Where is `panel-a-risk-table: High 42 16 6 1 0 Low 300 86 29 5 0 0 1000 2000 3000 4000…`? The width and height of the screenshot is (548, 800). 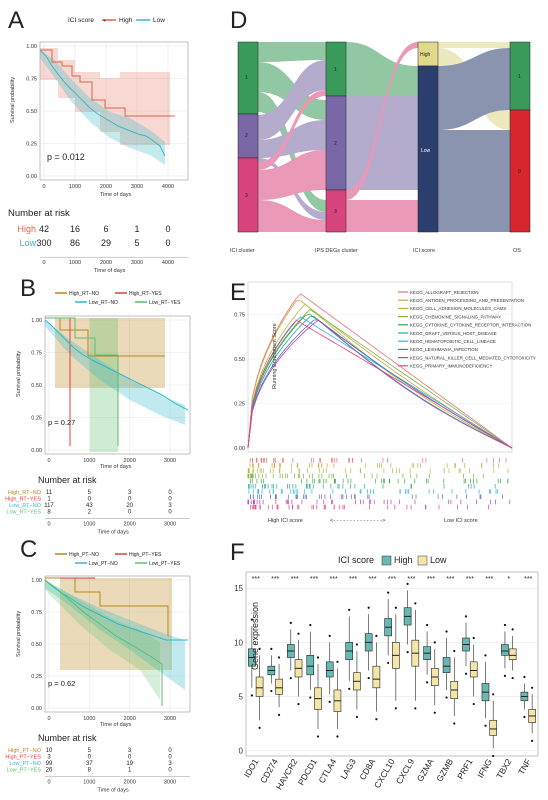
panel-a-risk-table: High 42 16 6 1 0 Low 300 86 29 5 0 0 1000 2000 3000 4000… is located at coordinates (102, 249).